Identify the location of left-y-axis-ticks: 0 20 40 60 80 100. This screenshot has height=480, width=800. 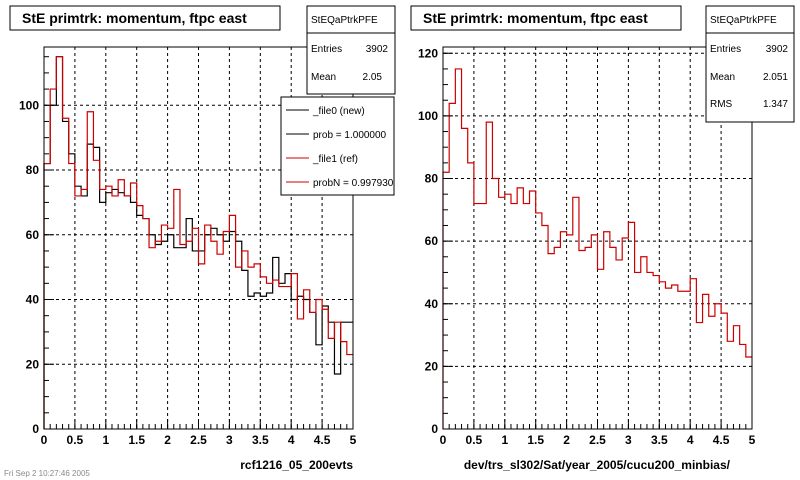
(36, 246).